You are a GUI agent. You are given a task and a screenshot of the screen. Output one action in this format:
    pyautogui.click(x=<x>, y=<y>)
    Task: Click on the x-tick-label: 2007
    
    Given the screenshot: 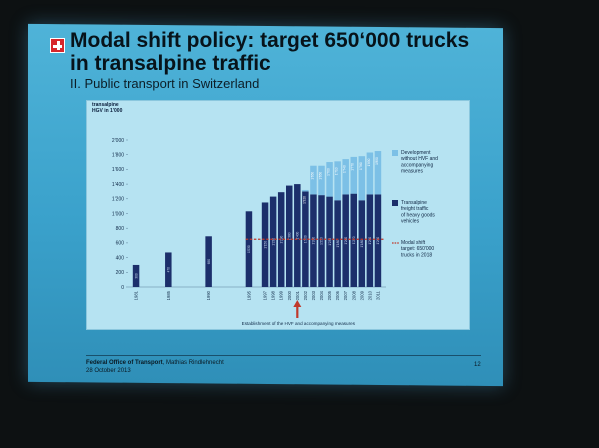 What is the action you would take?
    pyautogui.click(x=345, y=295)
    